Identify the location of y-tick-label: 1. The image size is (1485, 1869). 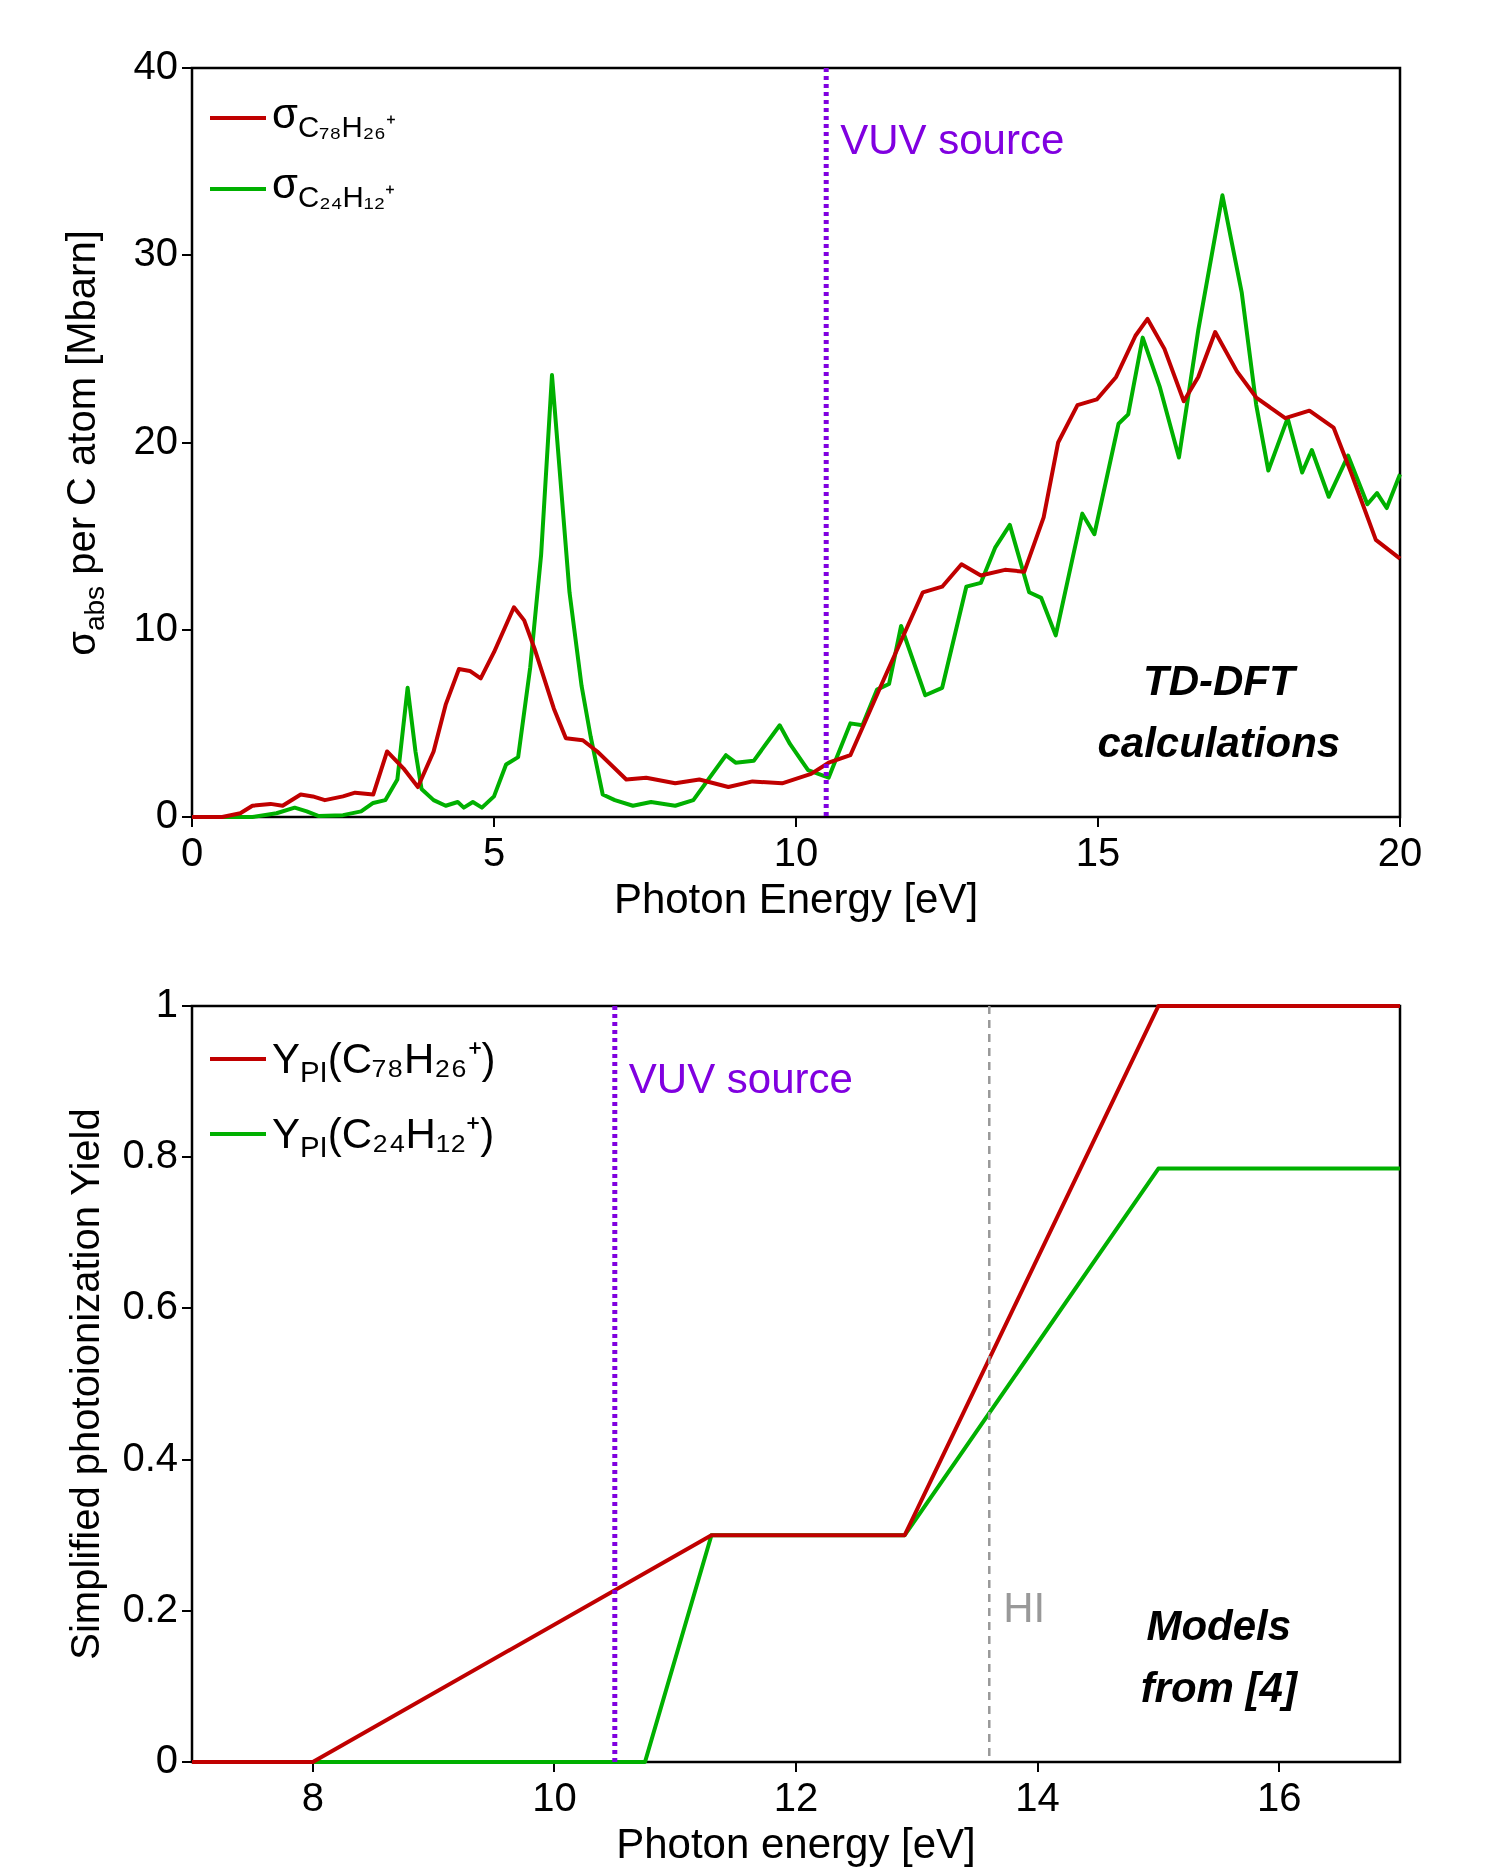
(166, 1003).